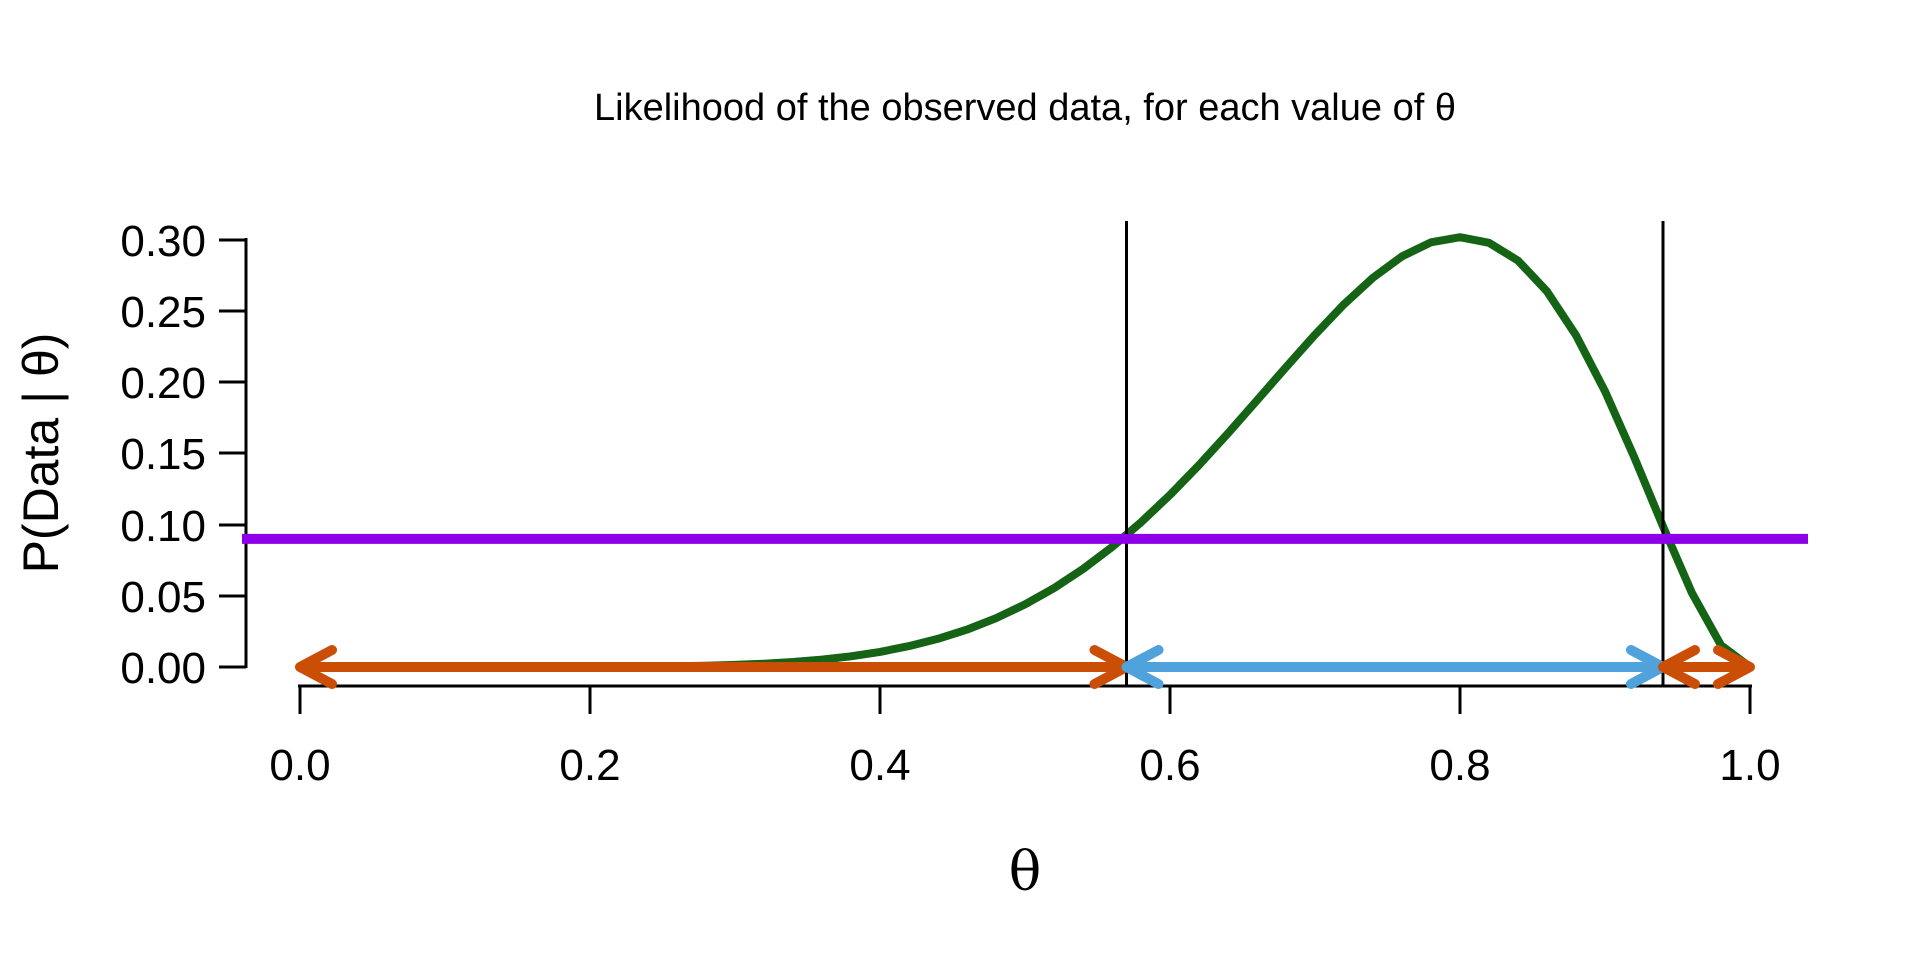 This screenshot has height=960, width=1920. I want to click on y-tick-label: 0.25, so click(163, 312).